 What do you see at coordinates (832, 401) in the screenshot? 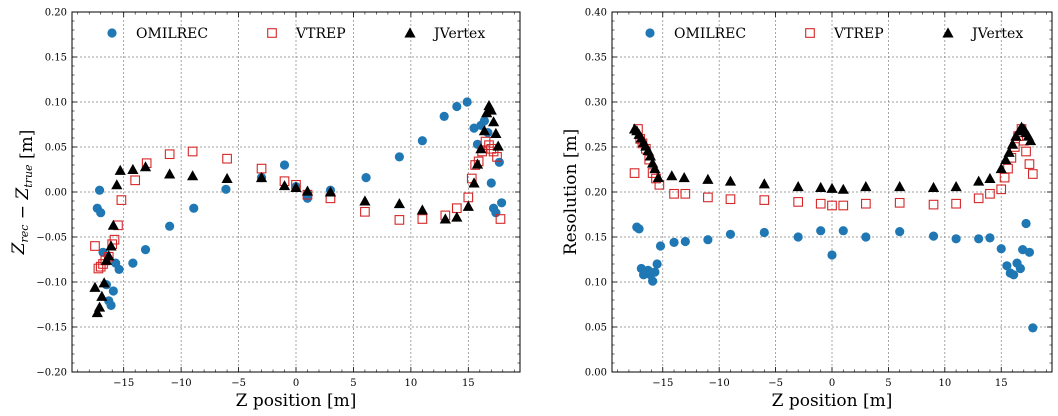
I see `x-axis-label: Z position [m]` at bounding box center [832, 401].